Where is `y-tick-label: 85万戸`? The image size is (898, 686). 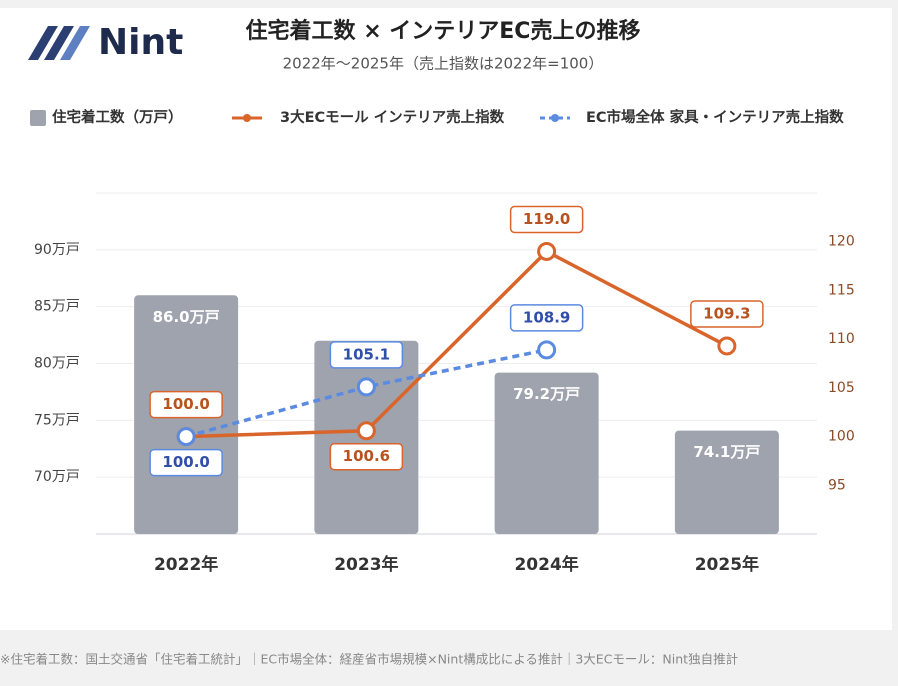
y-tick-label: 85万戸 is located at coordinates (57, 307).